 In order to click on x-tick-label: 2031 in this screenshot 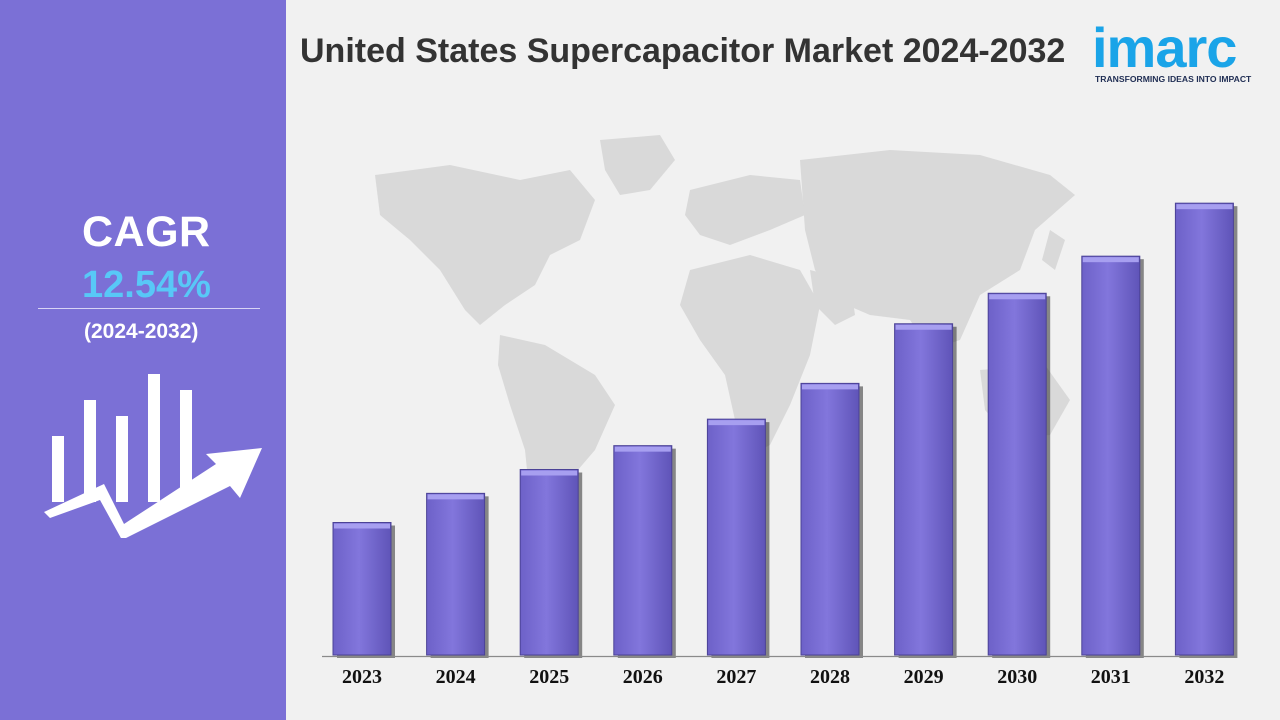, I will do `click(1111, 677)`.